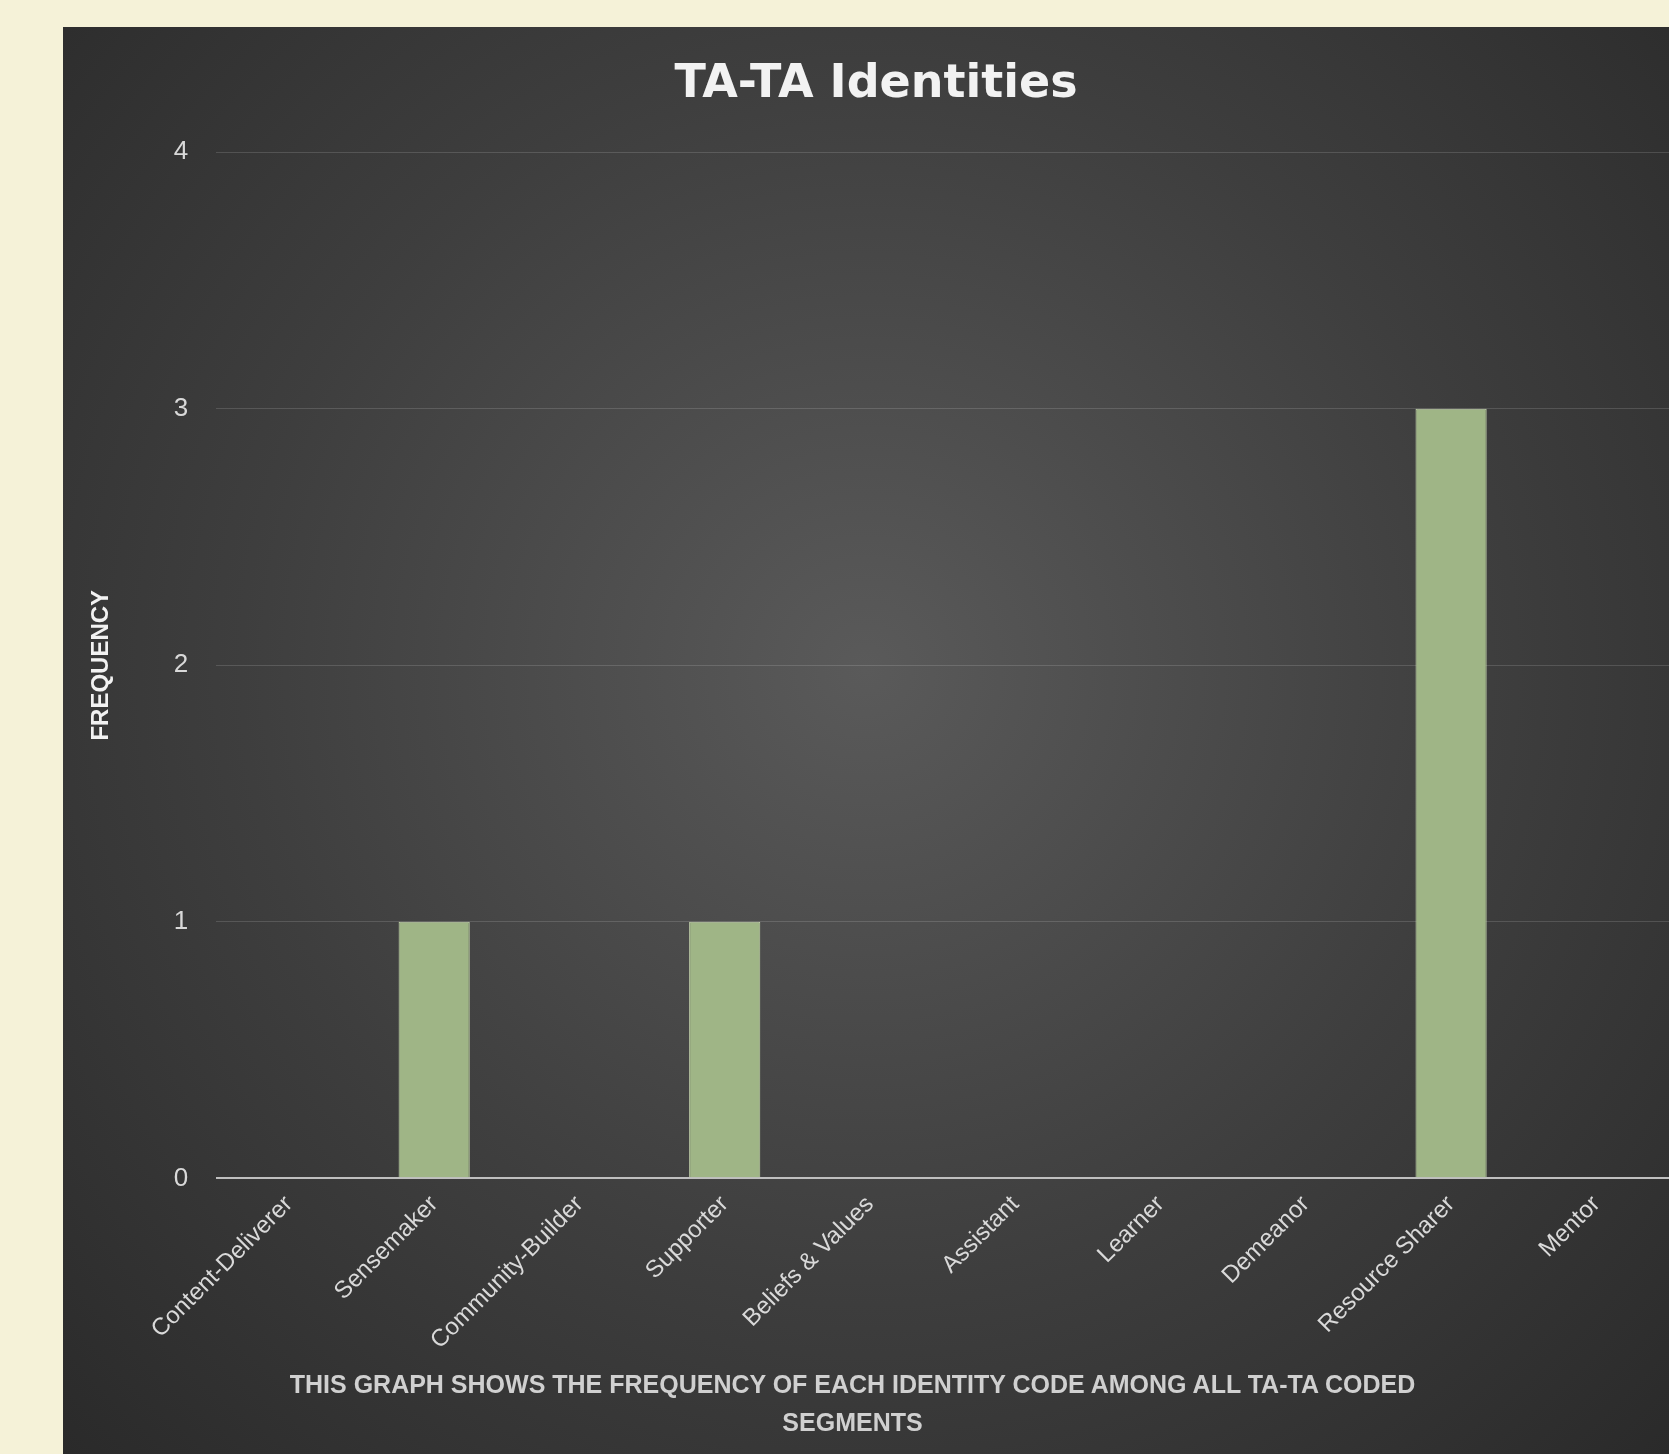  What do you see at coordinates (181, 919) in the screenshot?
I see `y-tick-label: 1` at bounding box center [181, 919].